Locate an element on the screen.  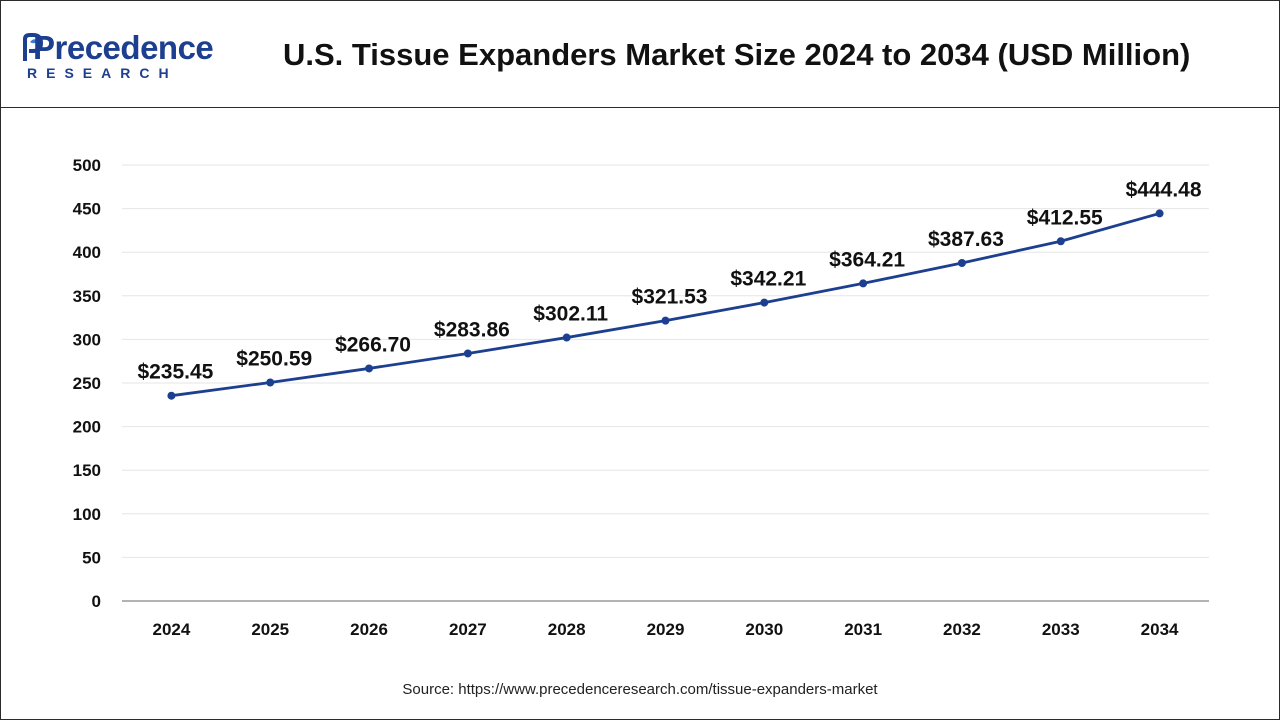
y-tick-label-150: 150 is located at coordinates (87, 470).